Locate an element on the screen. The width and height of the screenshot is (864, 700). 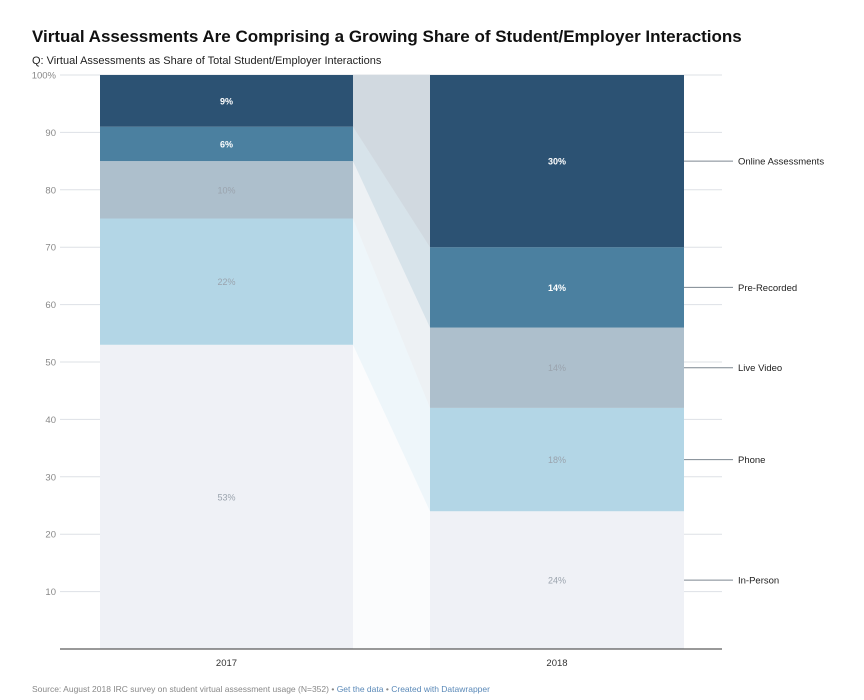
legend-label: Pre-Recorded is located at coordinates (767, 288).